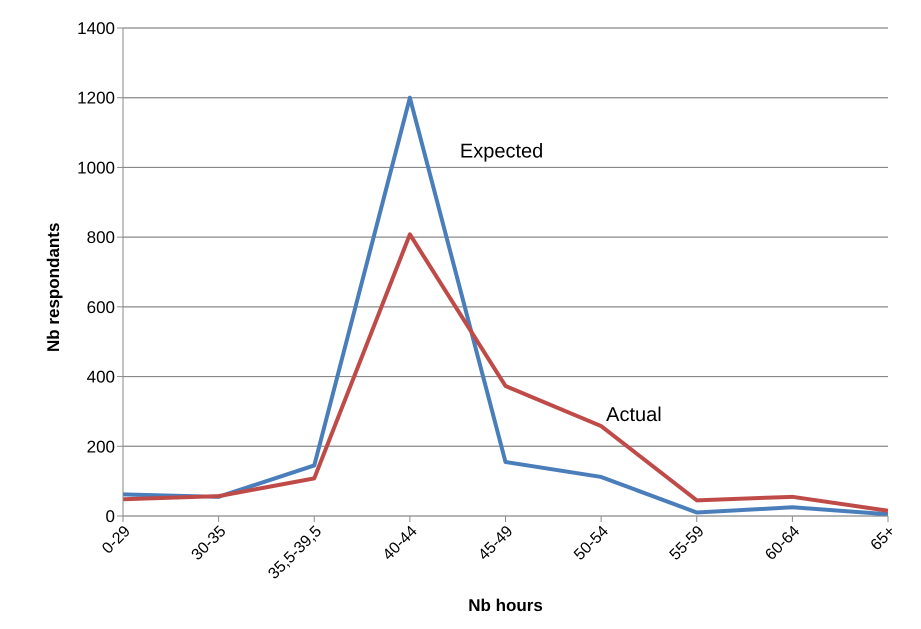  Describe the element at coordinates (505, 605) in the screenshot. I see `x-axis-title: Nb hours` at that location.